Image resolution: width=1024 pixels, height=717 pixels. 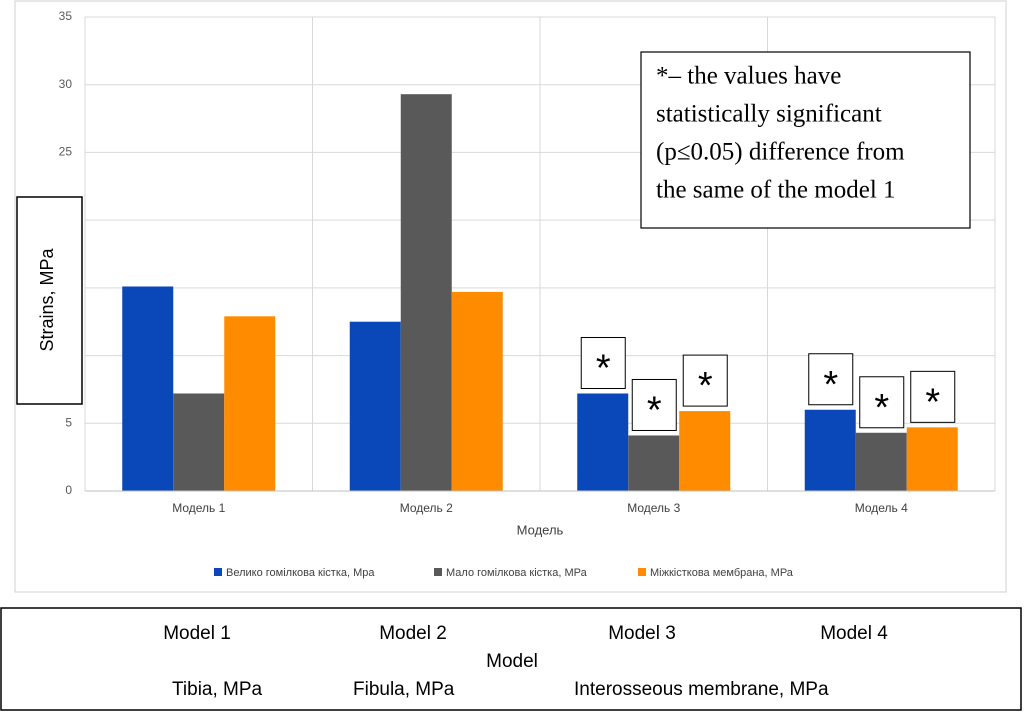 What do you see at coordinates (776, 190) in the screenshot?
I see `note-line: the same of the model 1` at bounding box center [776, 190].